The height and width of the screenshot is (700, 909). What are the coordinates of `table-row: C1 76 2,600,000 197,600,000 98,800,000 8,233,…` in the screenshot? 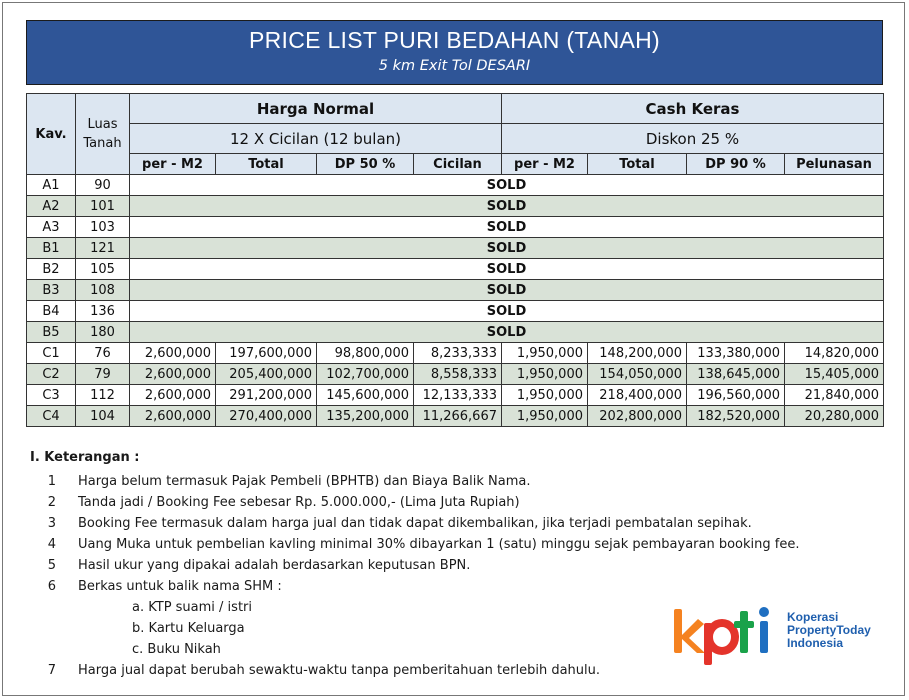 It's located at (455, 353).